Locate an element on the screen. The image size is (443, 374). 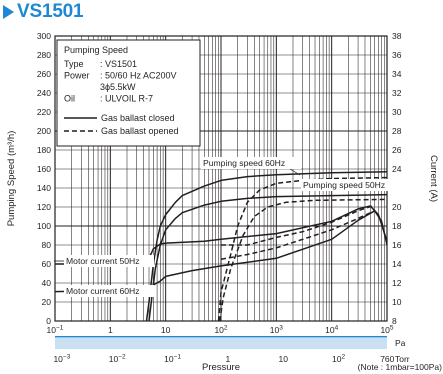
left-tick-label: 60 is located at coordinates (47, 264).